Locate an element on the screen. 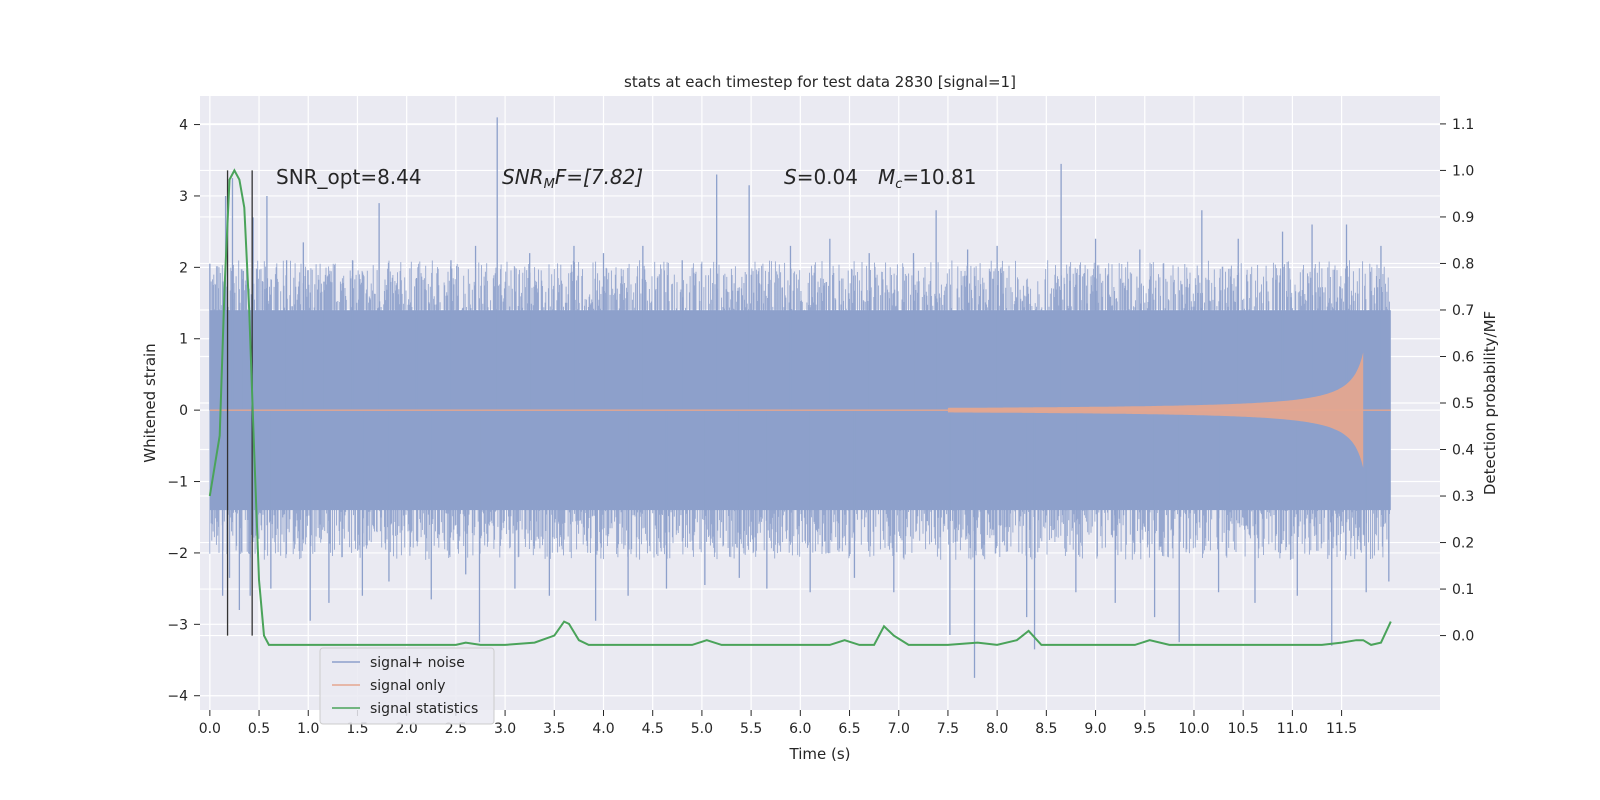 This screenshot has width=1600, height=800. y-tick-label-8: 4 is located at coordinates (183, 126).